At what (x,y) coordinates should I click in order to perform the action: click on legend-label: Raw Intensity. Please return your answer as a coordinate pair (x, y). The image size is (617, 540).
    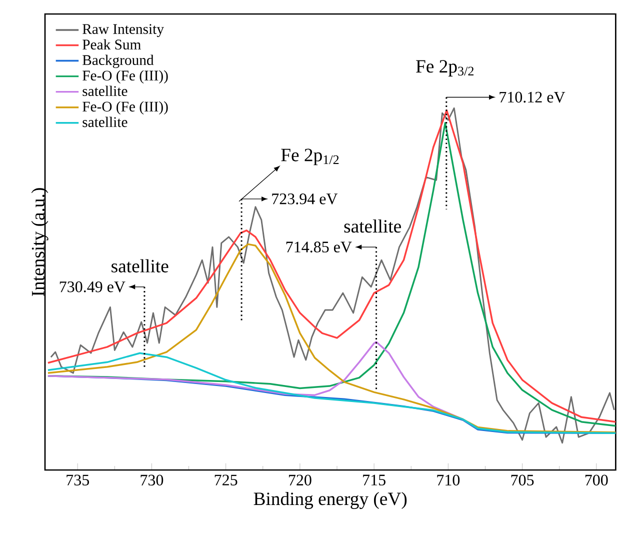
    Looking at the image, I should click on (123, 31).